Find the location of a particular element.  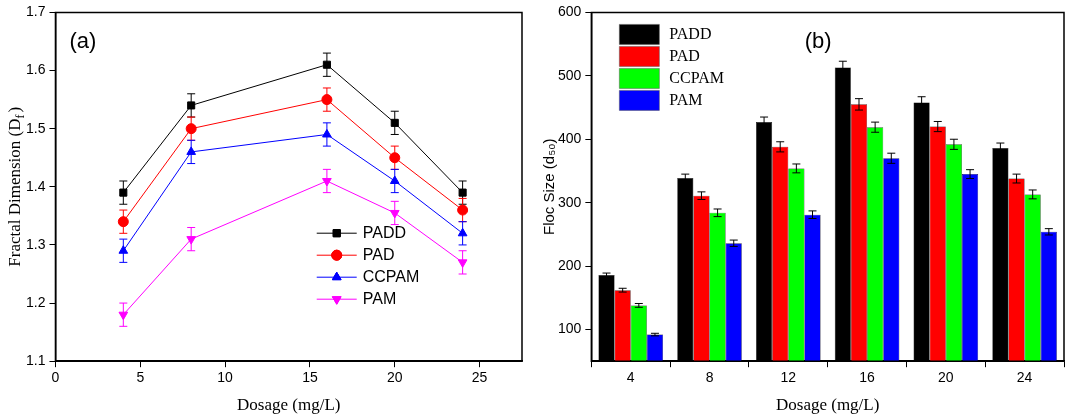

y-axis-title: Fractal Dimension (Df) is located at coordinates (16, 186).